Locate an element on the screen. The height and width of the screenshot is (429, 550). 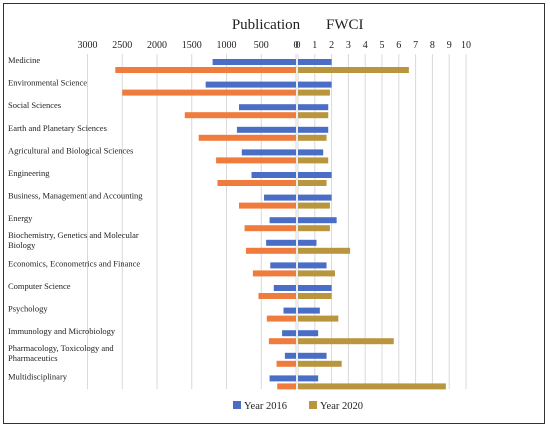
fwci-bar-2016-agricultural-and-biological-sciences is located at coordinates (311, 152).